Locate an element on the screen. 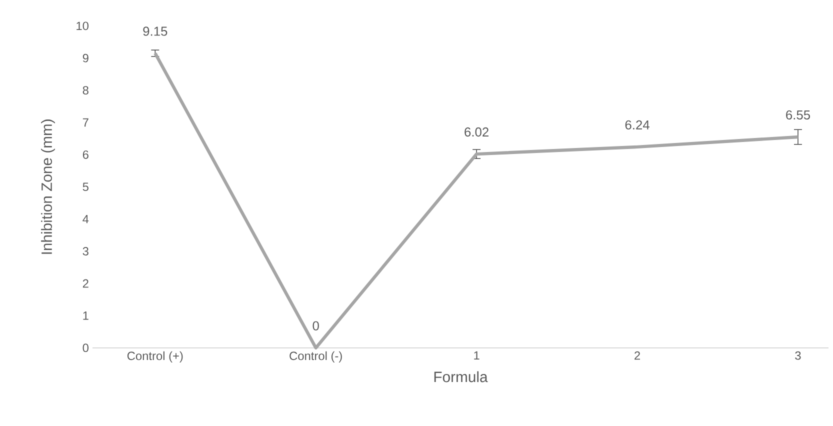 The width and height of the screenshot is (833, 426). y-tick-label: 10 is located at coordinates (82, 26).